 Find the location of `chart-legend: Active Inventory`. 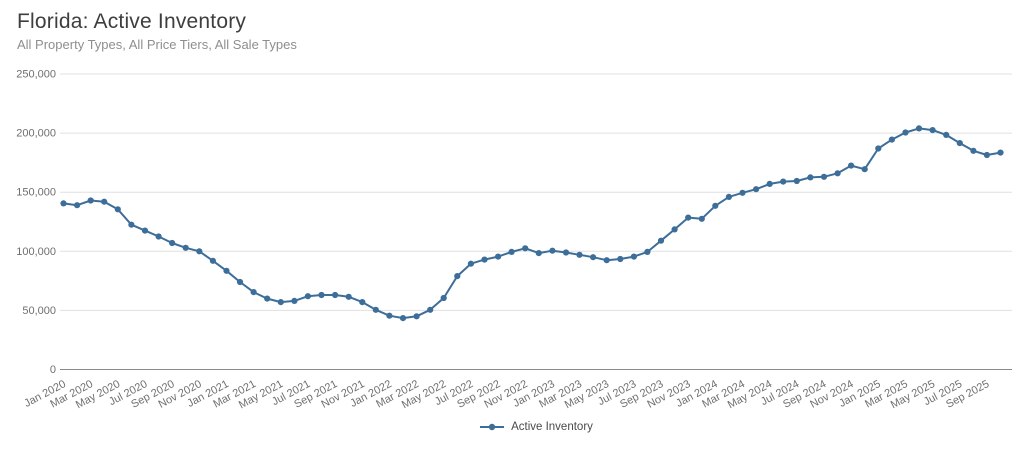

chart-legend: Active Inventory is located at coordinates (536, 427).